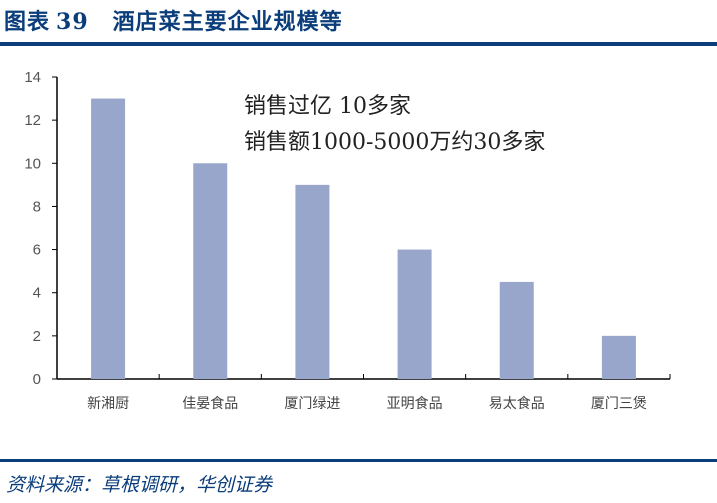 The width and height of the screenshot is (717, 503). Describe the element at coordinates (363, 393) in the screenshot. I see `x-axis: 新湘厨 佳晏食品 厦门绿进 亚明食品 易太食品 厦门三煲` at that location.